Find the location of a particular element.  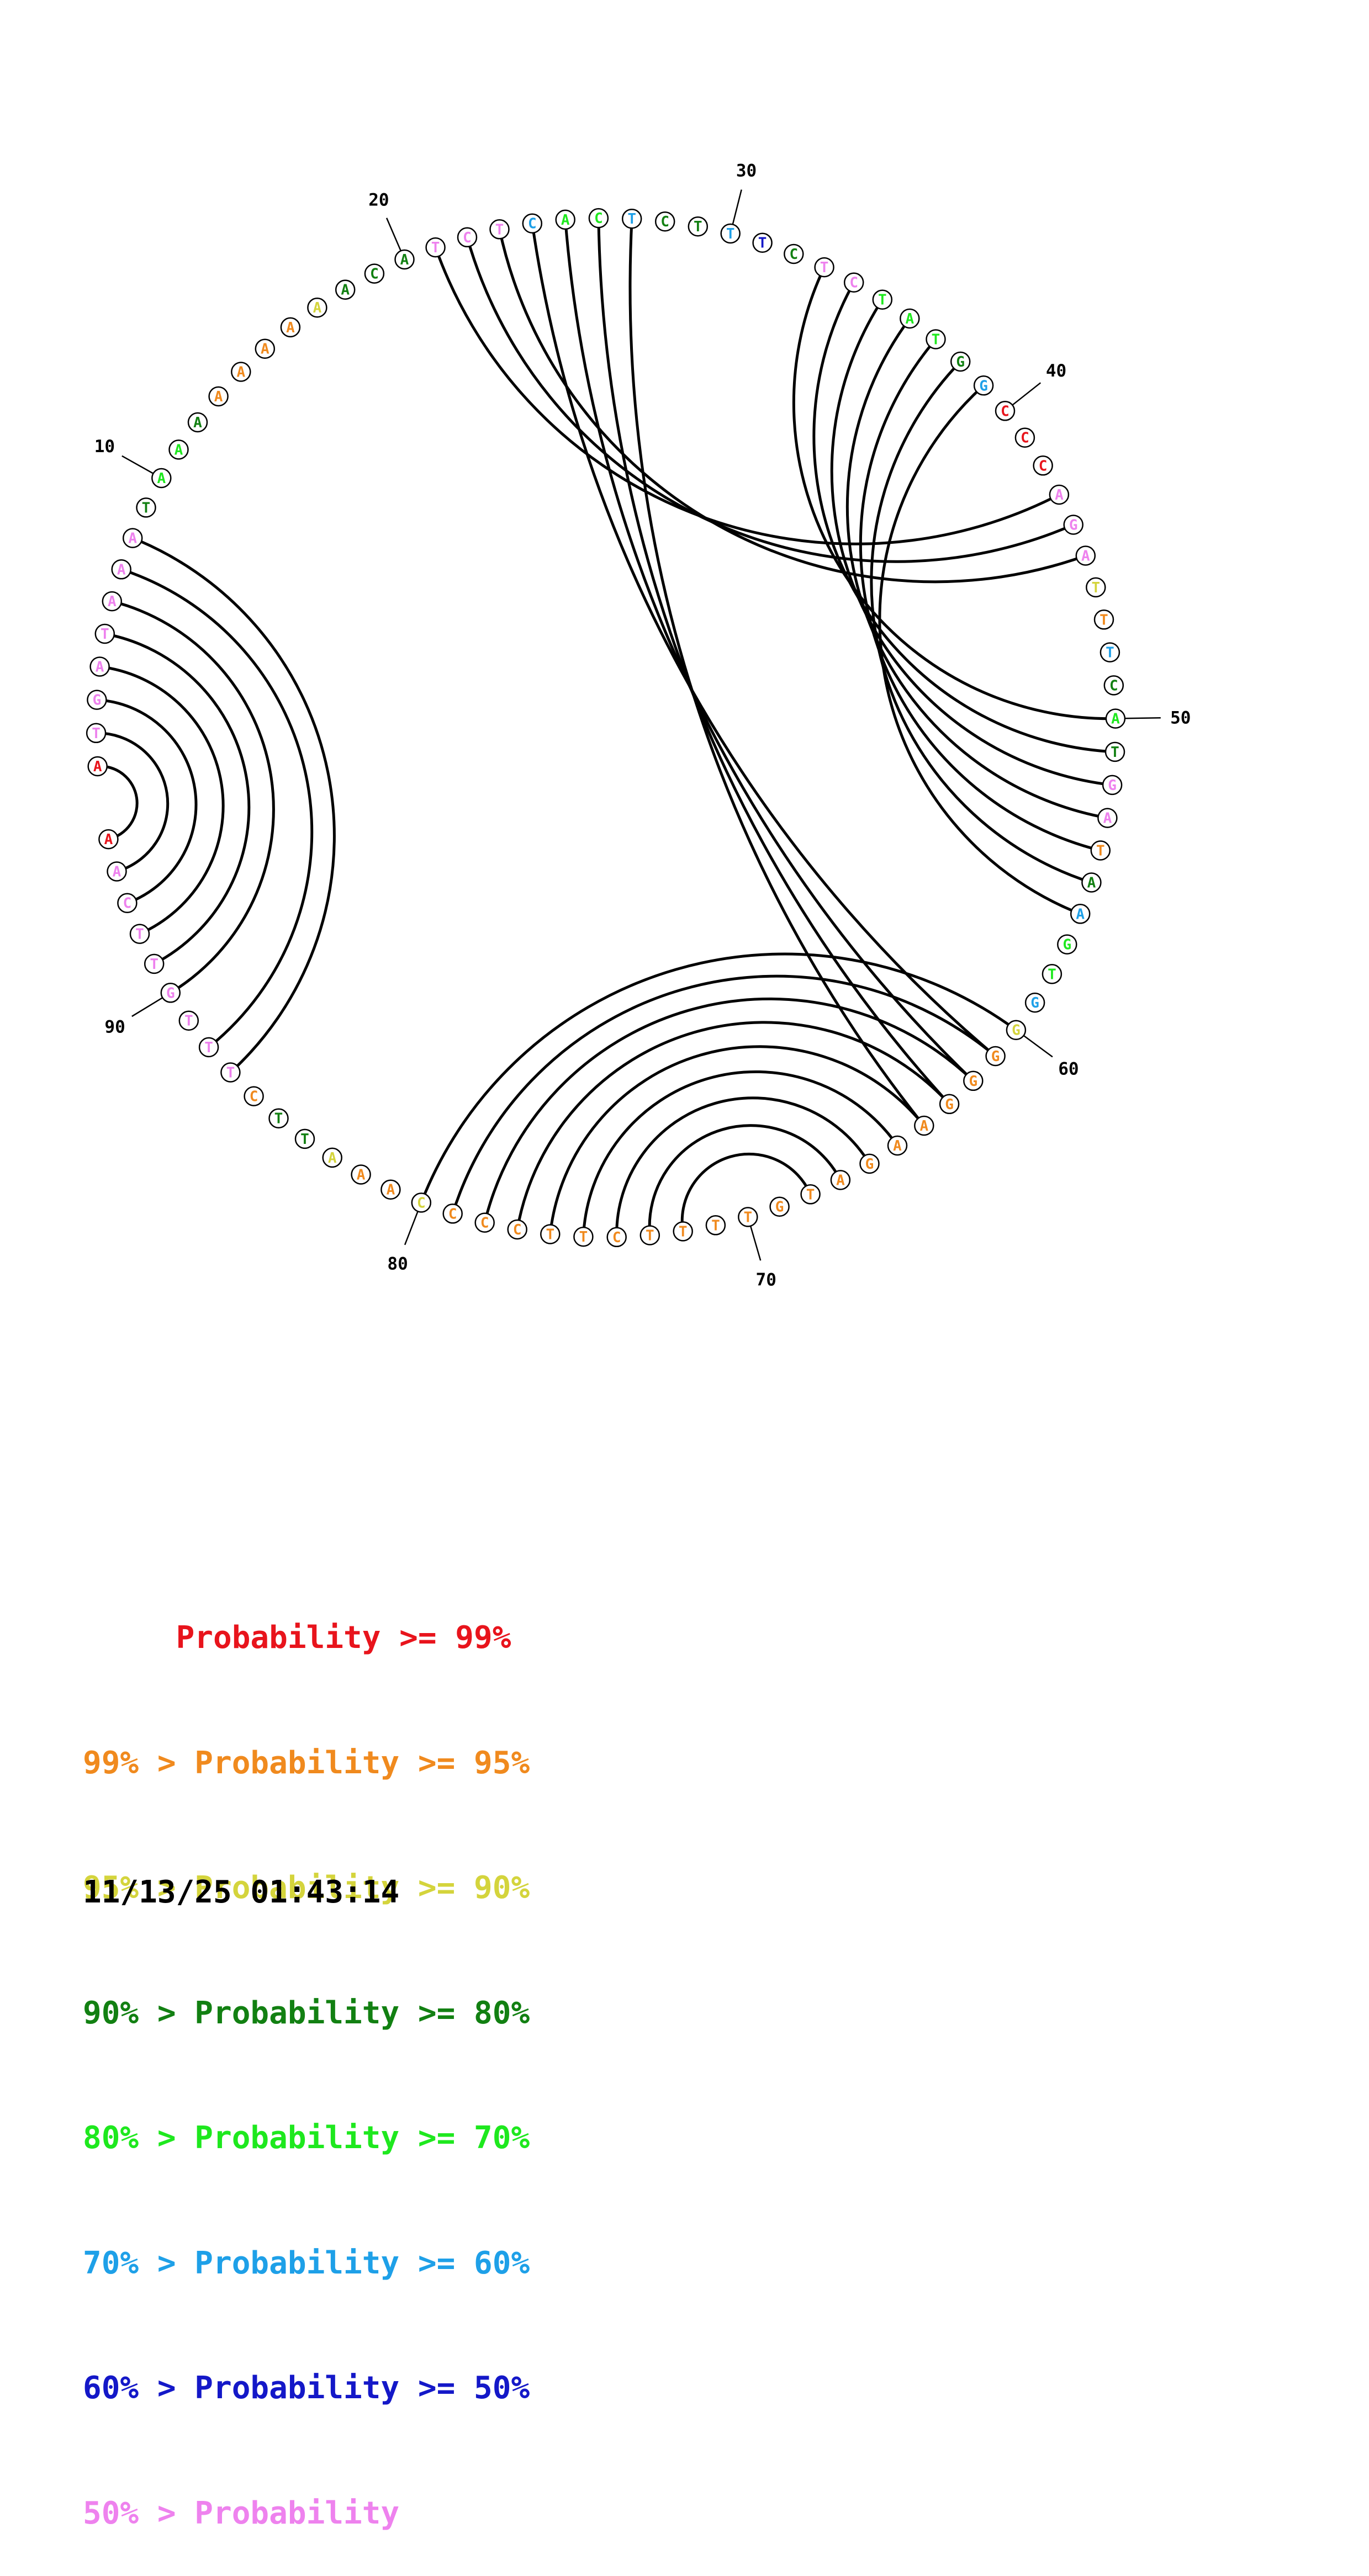

nucleotide-12: A is located at coordinates (197, 422).